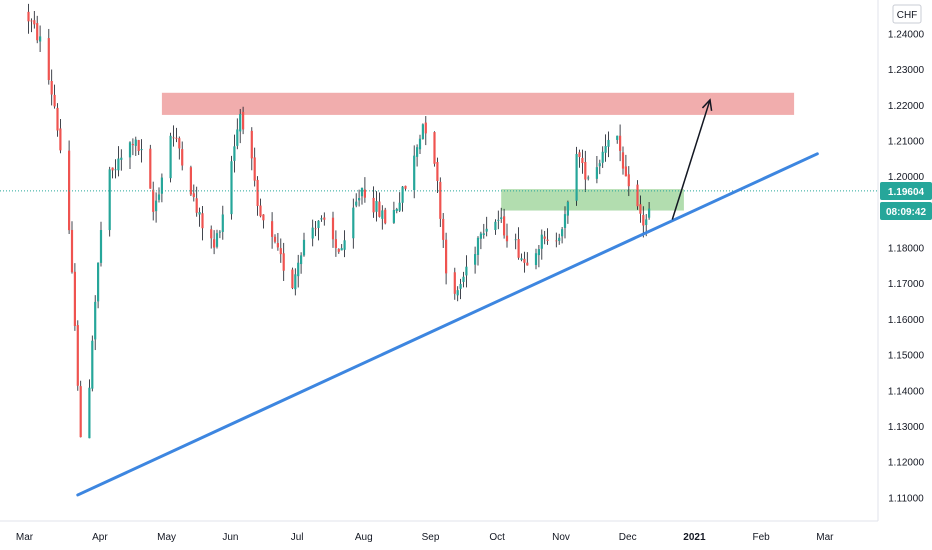  What do you see at coordinates (691, 159) in the screenshot?
I see `projection-arrow` at bounding box center [691, 159].